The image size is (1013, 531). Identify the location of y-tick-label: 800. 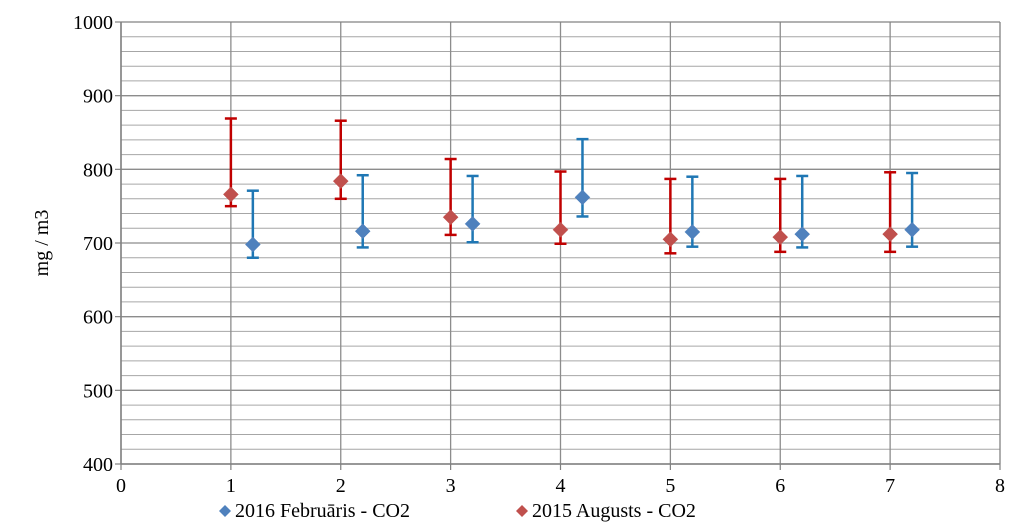
(98, 170).